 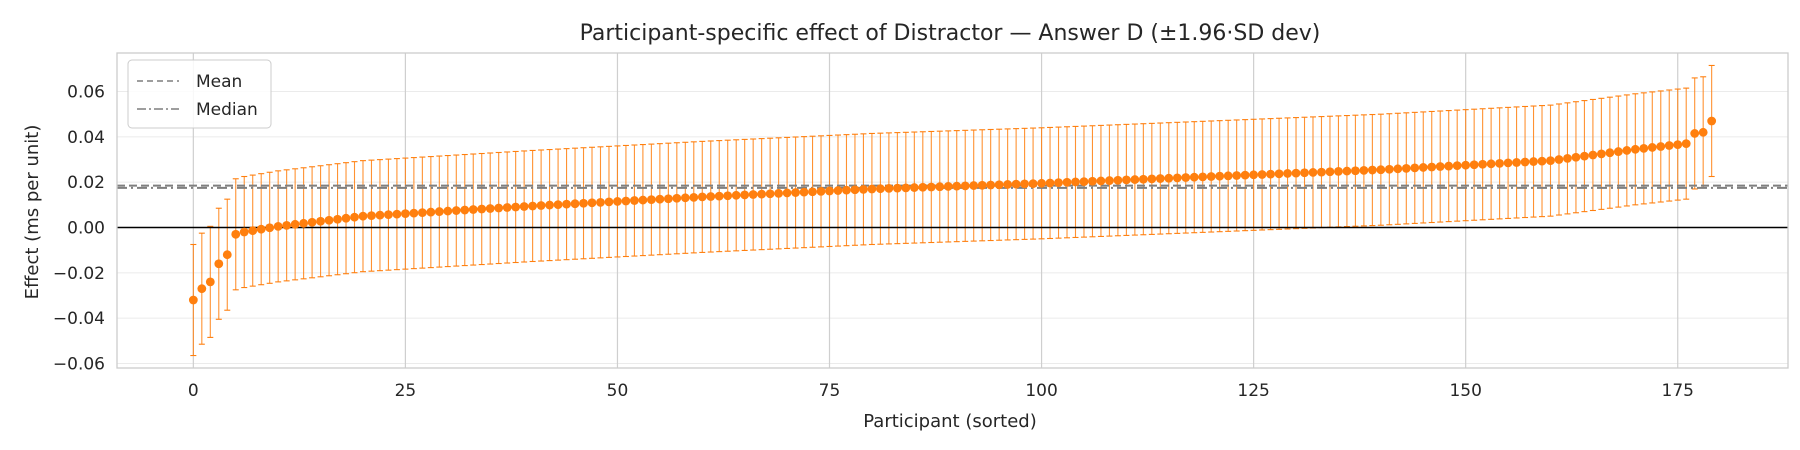 I want to click on legend-mean-label: Mean, so click(x=219, y=82).